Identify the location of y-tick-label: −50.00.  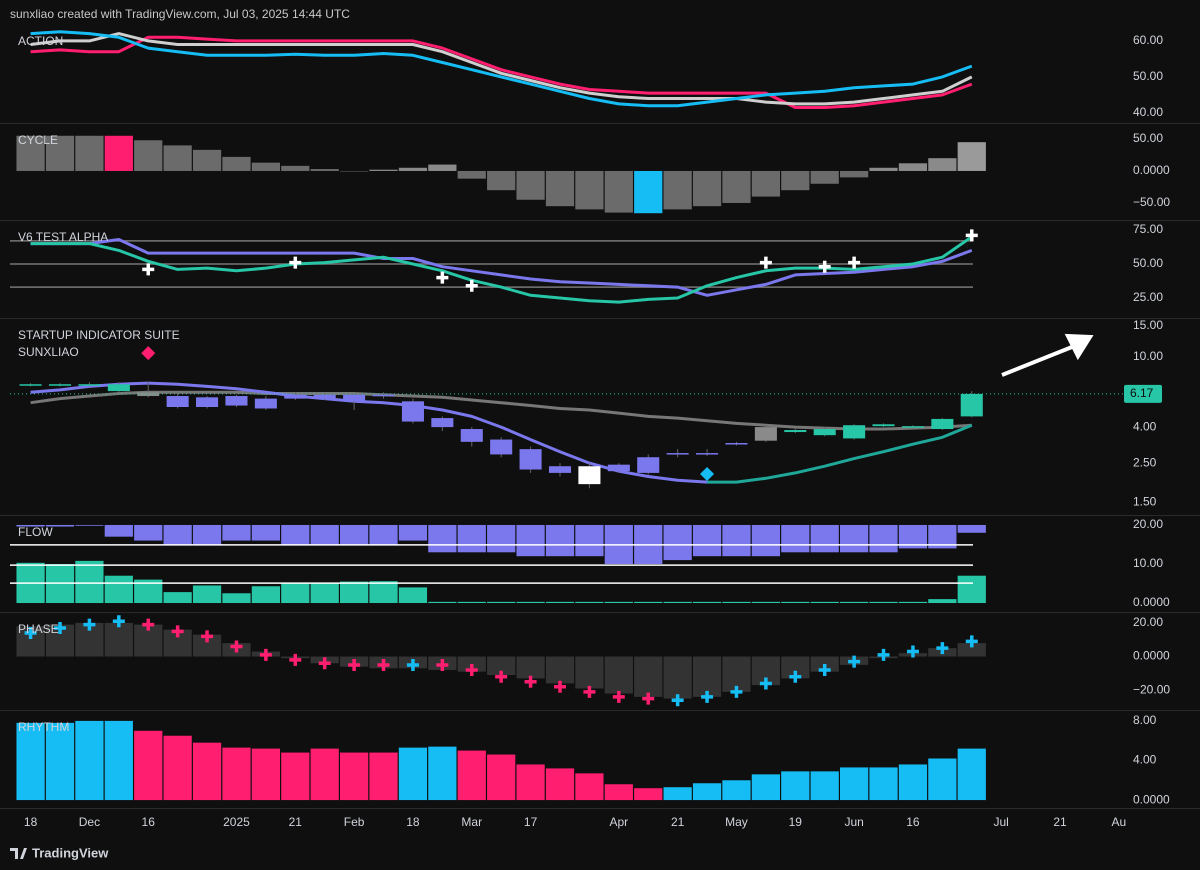
(1151, 202).